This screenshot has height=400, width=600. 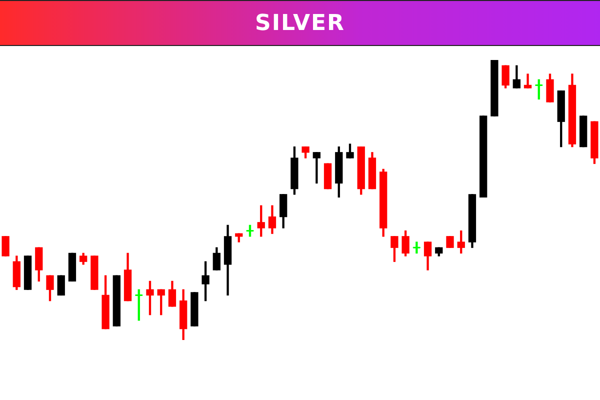 I want to click on chart-title: SILVER, so click(x=299, y=23).